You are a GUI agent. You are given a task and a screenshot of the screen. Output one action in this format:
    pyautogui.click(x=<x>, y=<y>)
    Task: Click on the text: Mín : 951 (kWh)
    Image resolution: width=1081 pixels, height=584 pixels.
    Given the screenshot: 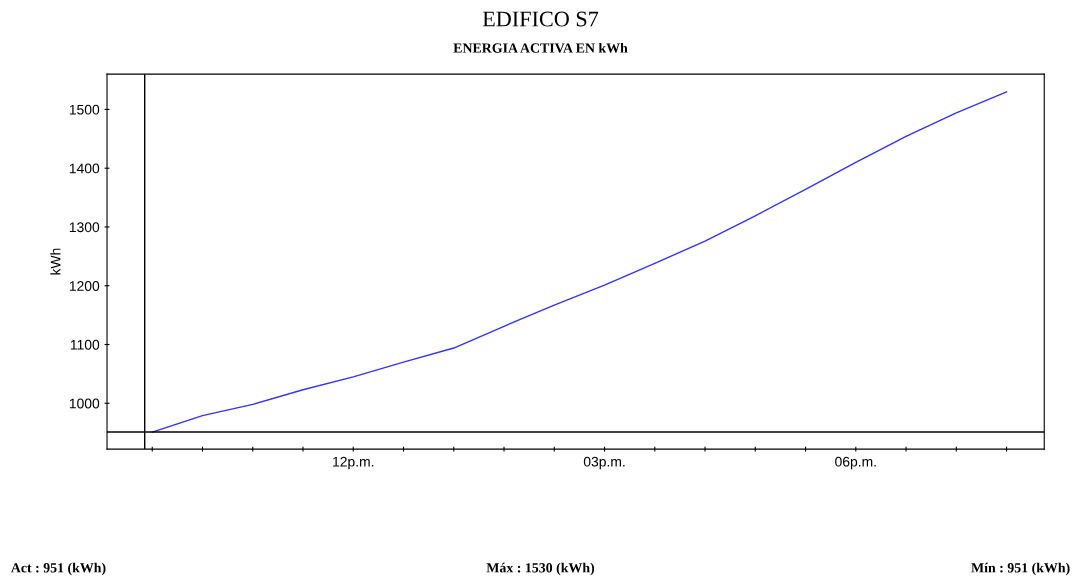 What is the action you would take?
    pyautogui.click(x=1020, y=569)
    